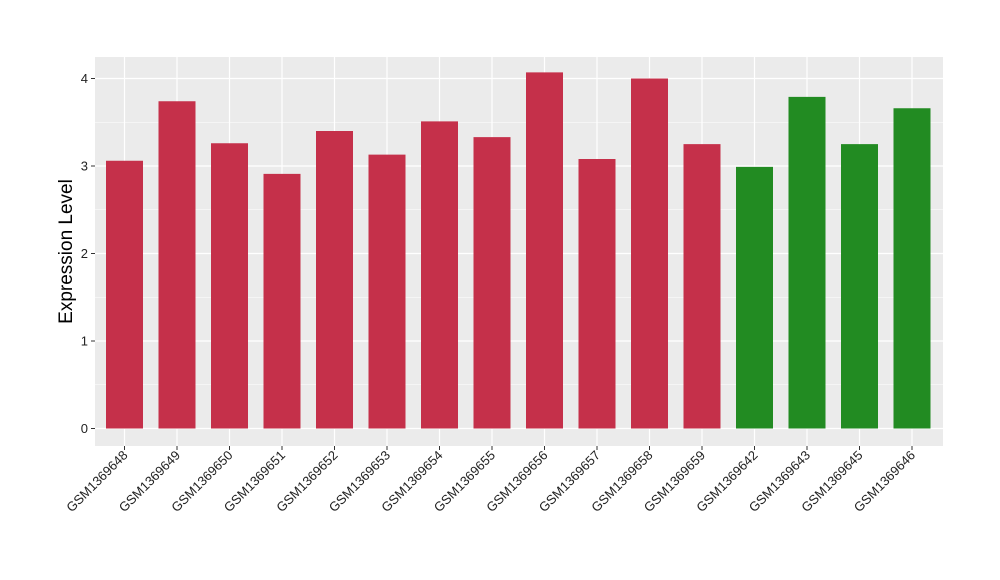 Image resolution: width=1000 pixels, height=580 pixels. I want to click on y-axis-title: Expression Level, so click(66, 251).